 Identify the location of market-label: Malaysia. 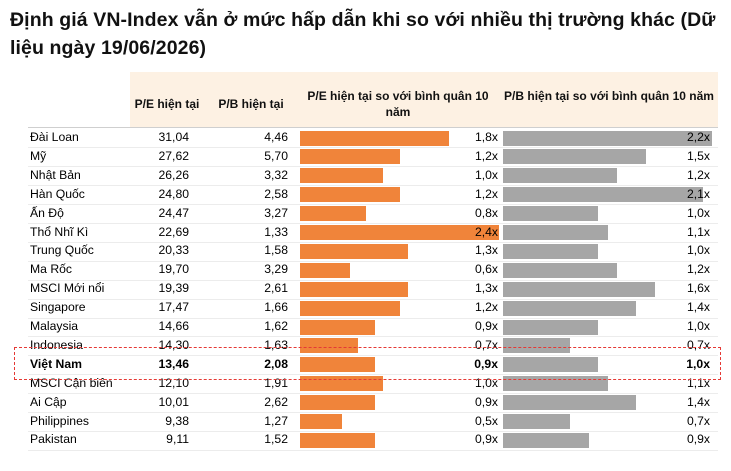
(54, 326).